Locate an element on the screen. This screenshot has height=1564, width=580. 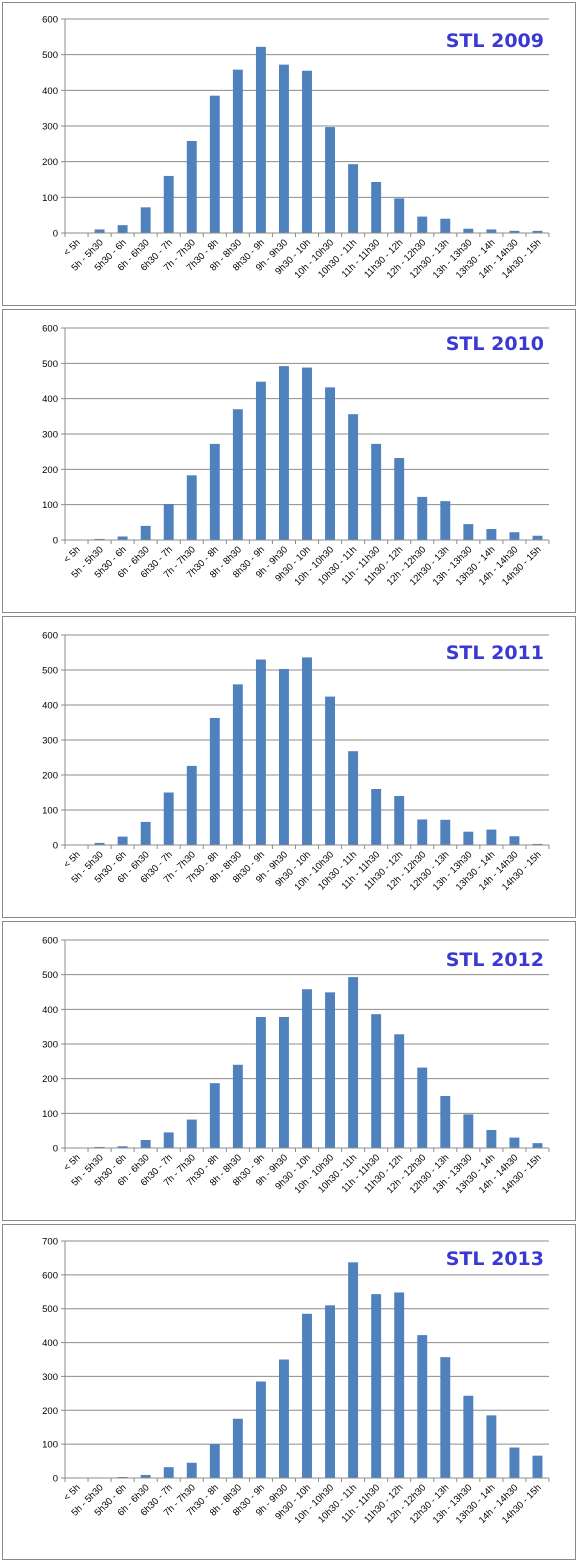
y-tick-label: 700 is located at coordinates (50, 1242).